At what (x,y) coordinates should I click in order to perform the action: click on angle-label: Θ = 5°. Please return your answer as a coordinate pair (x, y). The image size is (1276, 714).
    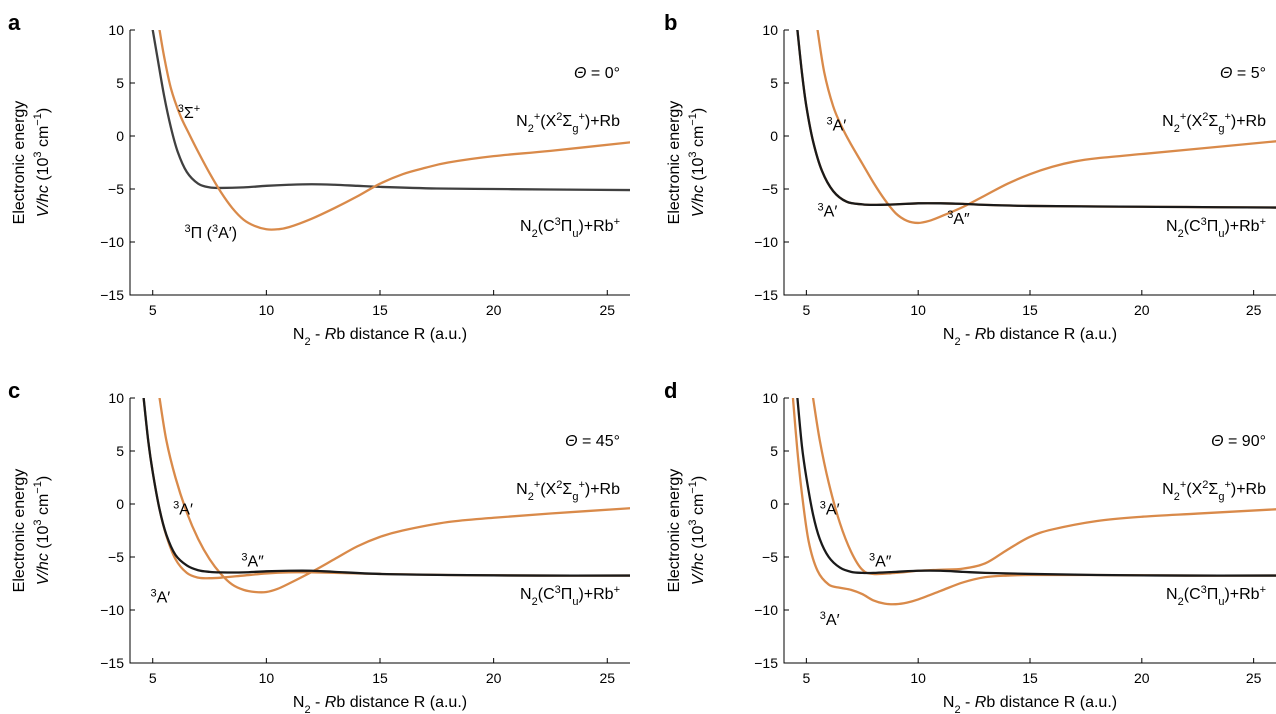
    Looking at the image, I should click on (1243, 73).